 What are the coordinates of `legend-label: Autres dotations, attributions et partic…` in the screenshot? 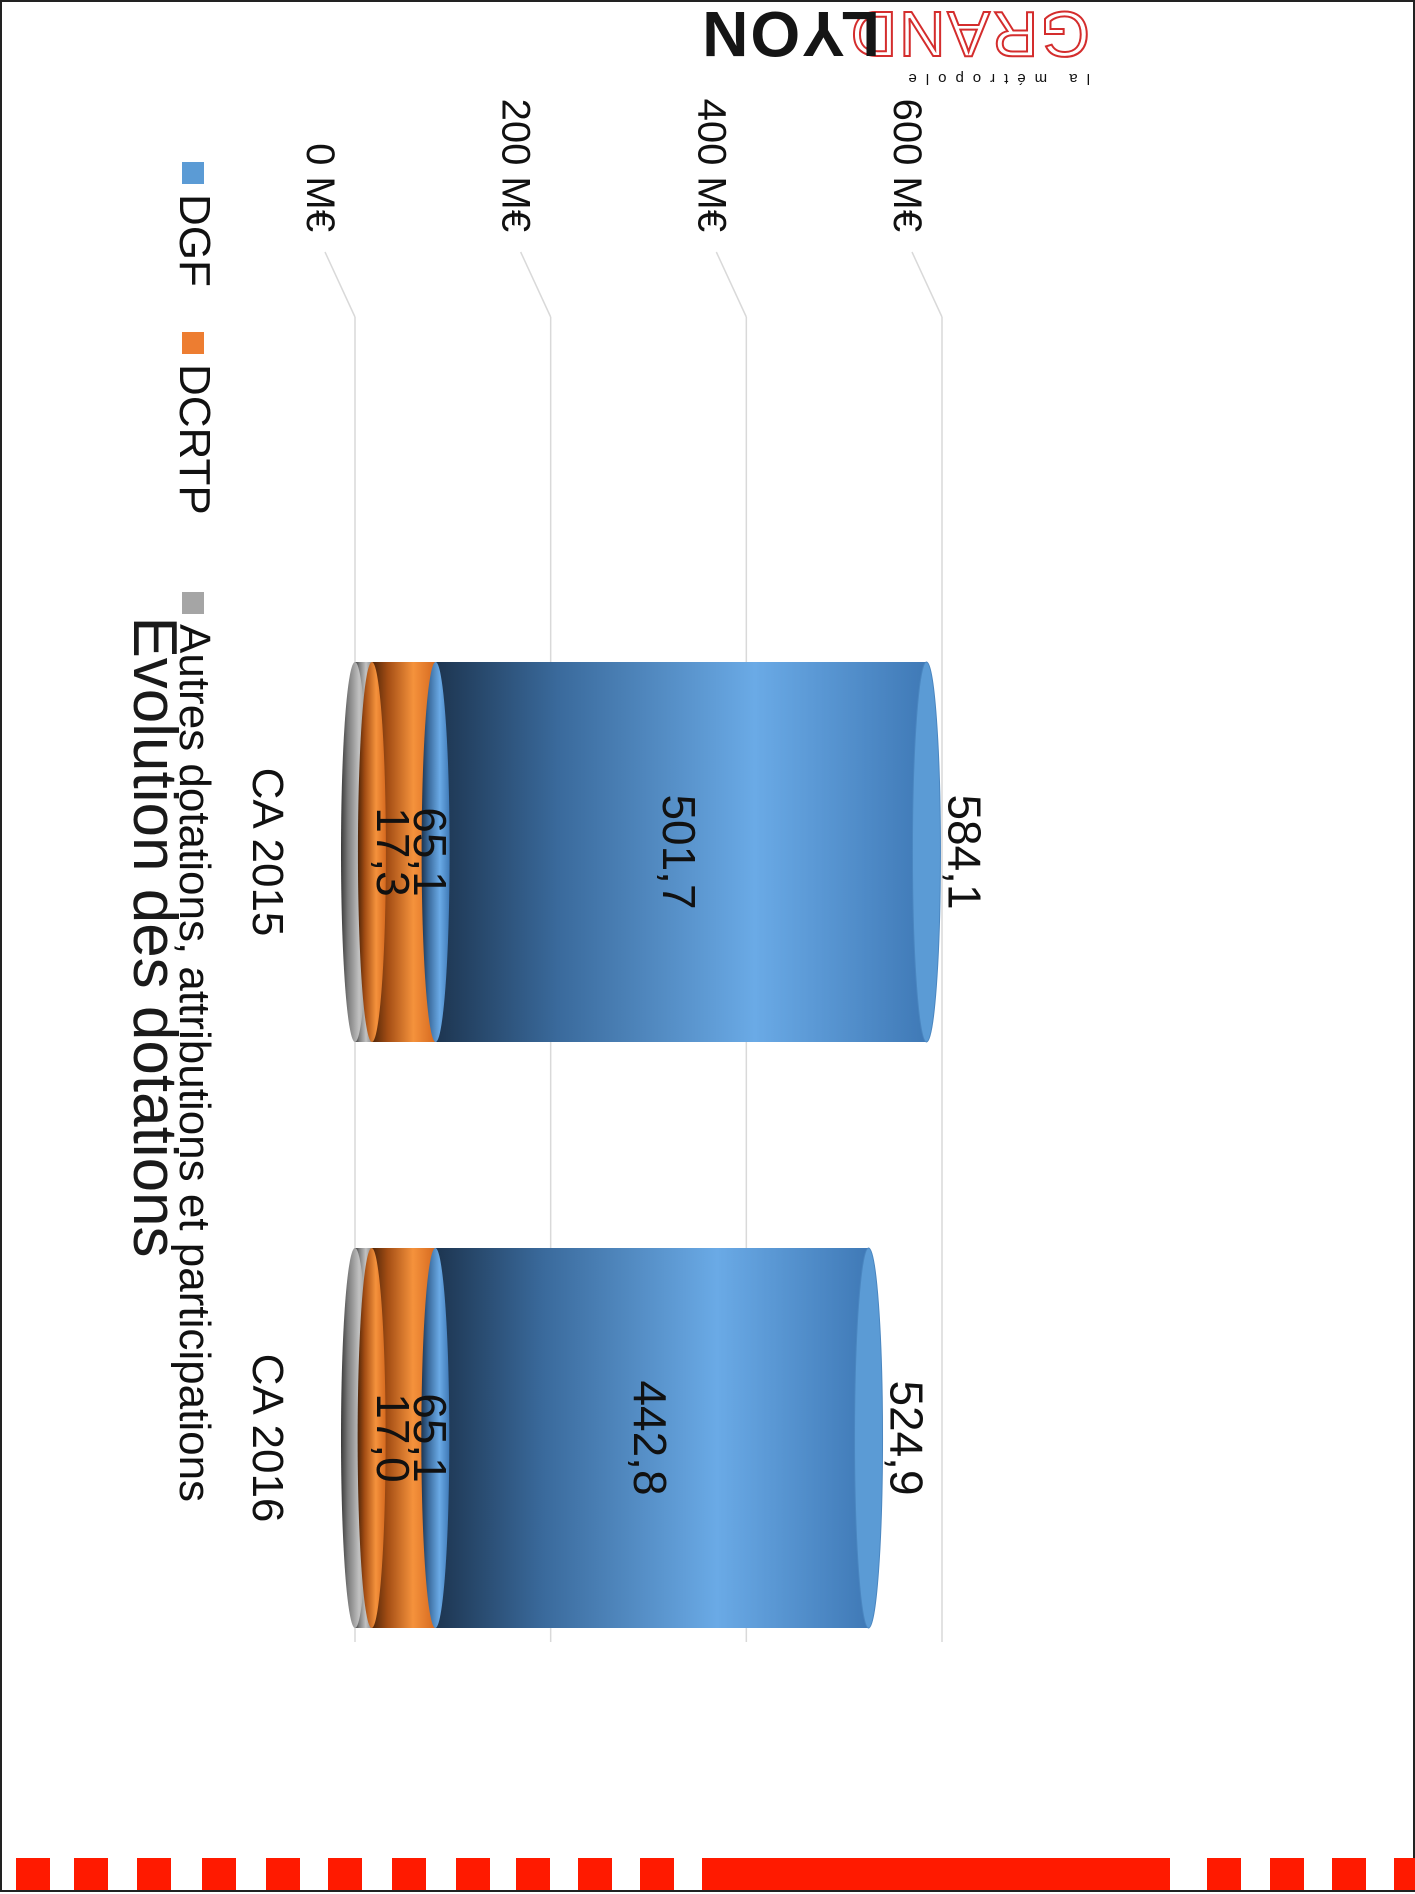 It's located at (194, 1063).